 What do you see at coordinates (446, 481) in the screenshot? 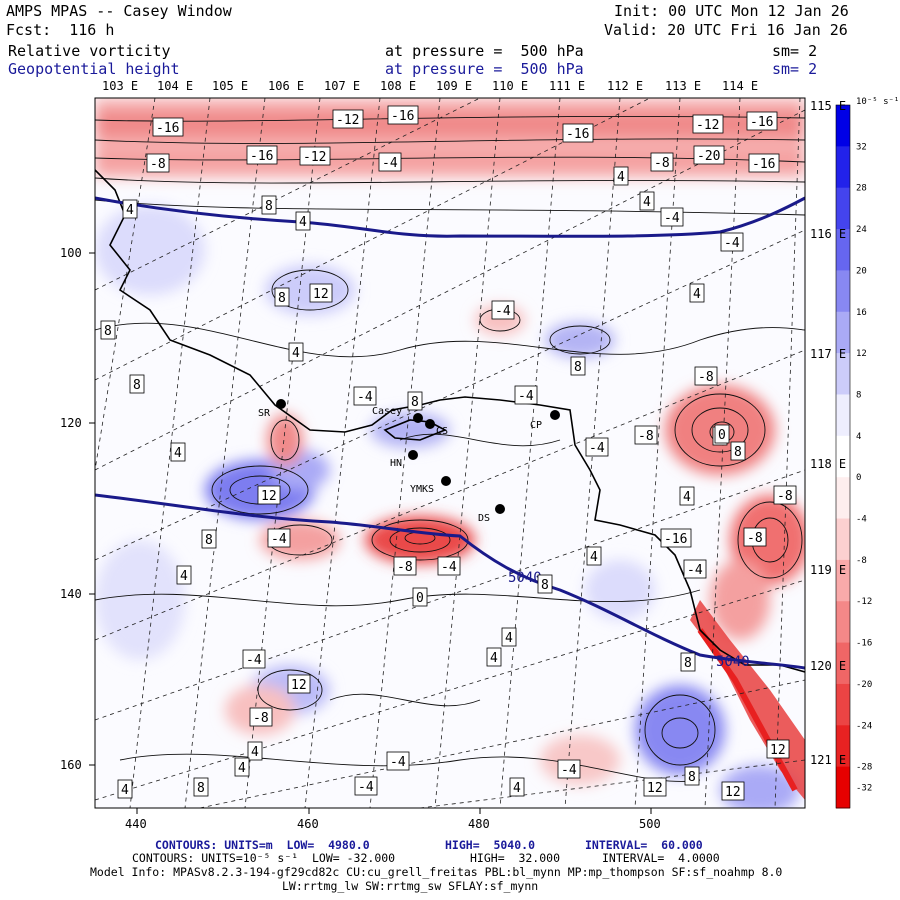
I see `station-ymks` at bounding box center [446, 481].